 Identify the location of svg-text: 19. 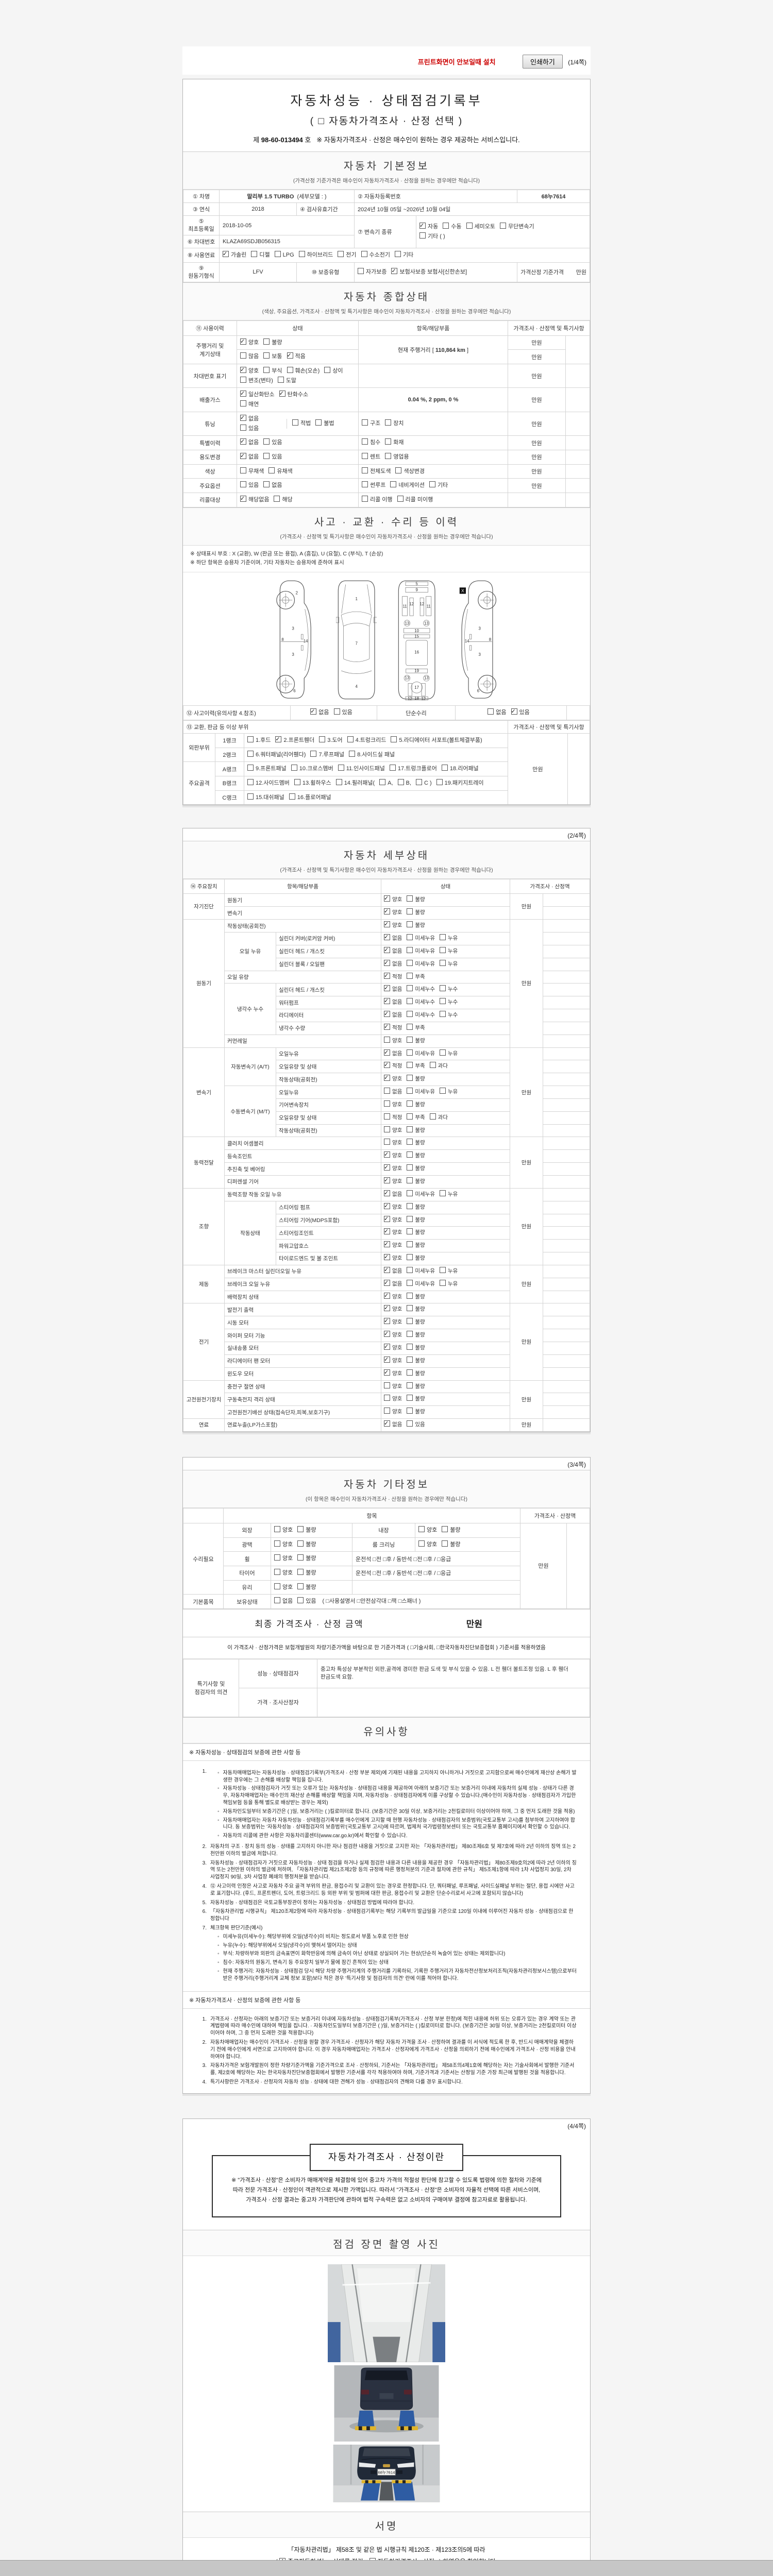
(416, 671).